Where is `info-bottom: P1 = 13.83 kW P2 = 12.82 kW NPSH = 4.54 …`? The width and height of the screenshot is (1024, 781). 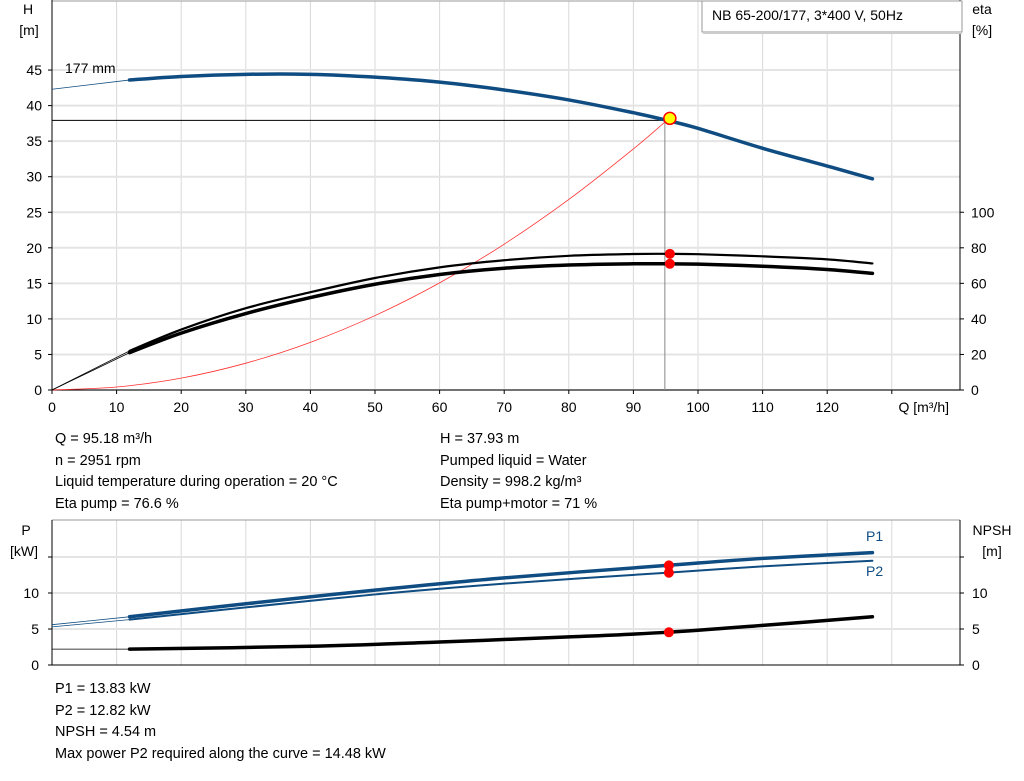
info-bottom: P1 = 13.83 kW P2 = 12.82 kW NPSH = 4.54 … is located at coordinates (220, 722).